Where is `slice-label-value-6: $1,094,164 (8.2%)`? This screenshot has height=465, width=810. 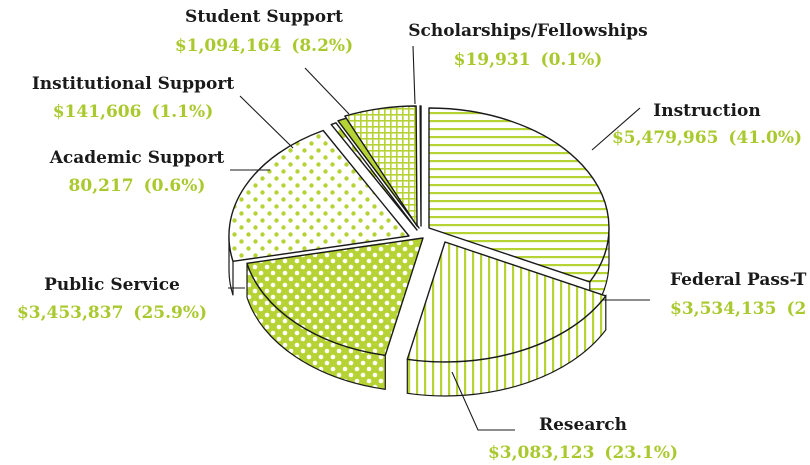
slice-label-value-6: $1,094,164 (8.2%) is located at coordinates (264, 46).